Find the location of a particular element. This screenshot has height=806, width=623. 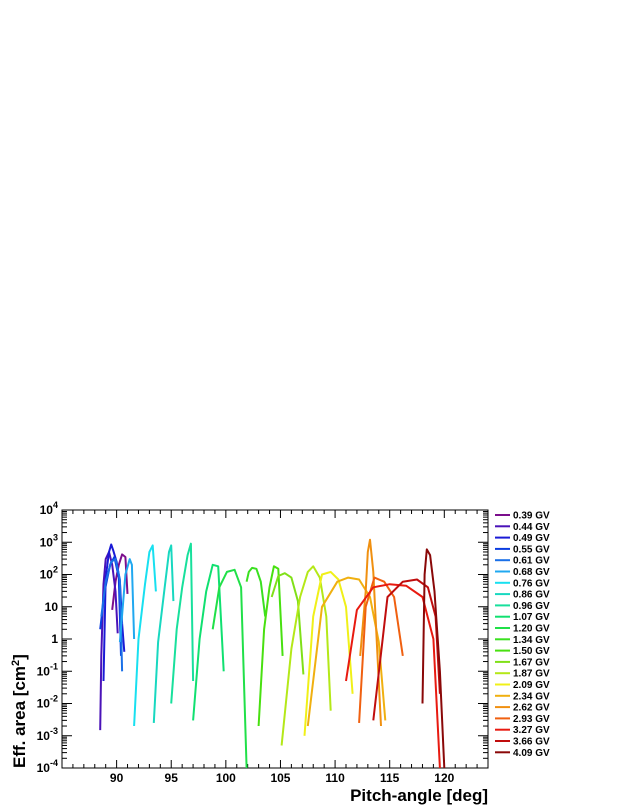

x-tick-label: 90 is located at coordinates (117, 778).